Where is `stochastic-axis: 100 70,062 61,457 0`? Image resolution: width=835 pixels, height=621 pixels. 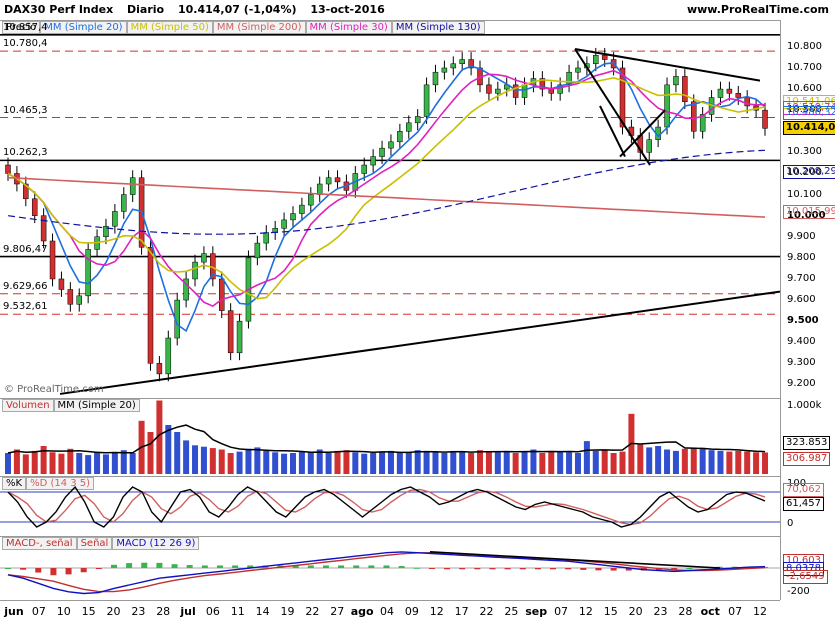
stochastic-axis: 100 70,062 61,457 0 is located at coordinates (807, 506).